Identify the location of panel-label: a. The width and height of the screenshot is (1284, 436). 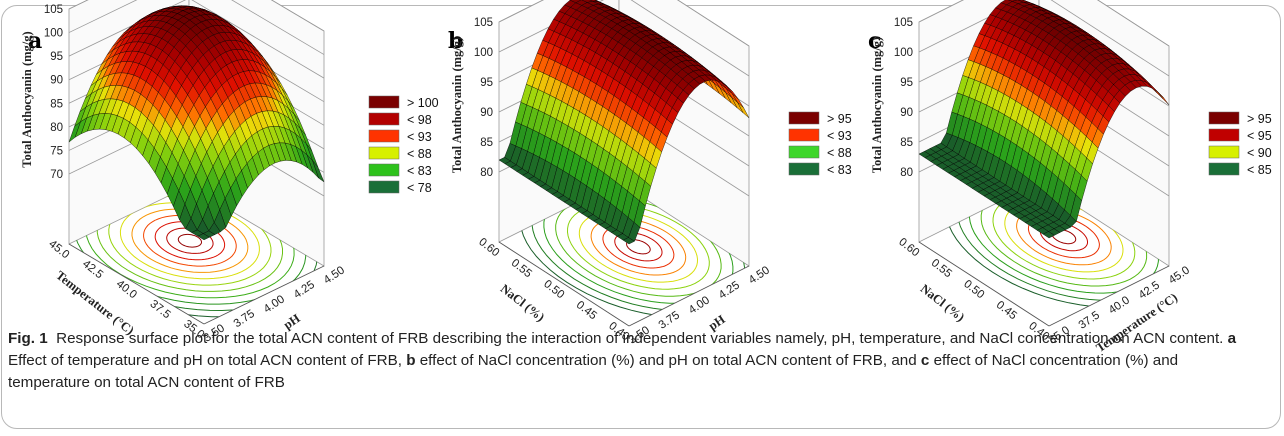
(35, 41).